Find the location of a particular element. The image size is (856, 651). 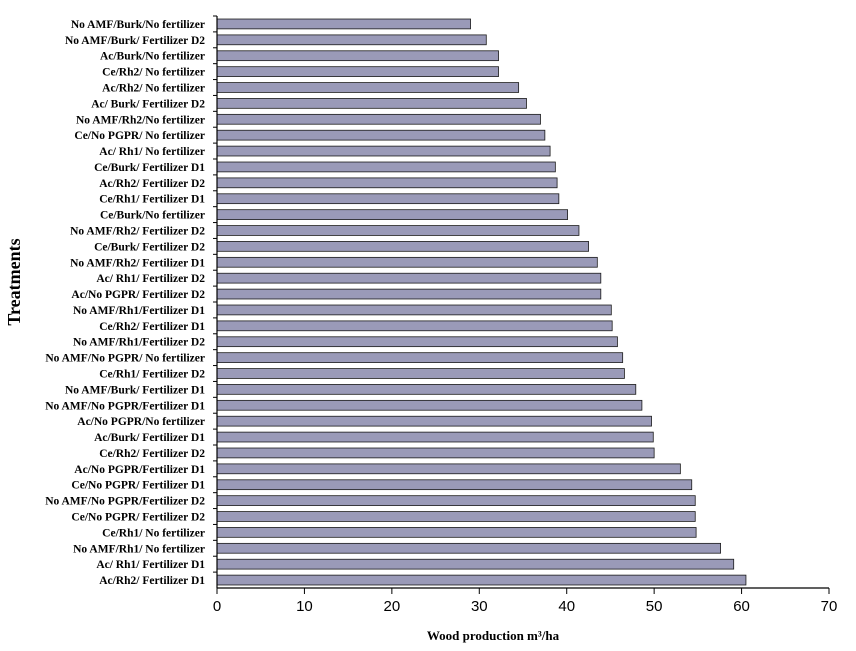

category-label: Ce/Rh2/ Fertilizer D2 is located at coordinates (152, 454).